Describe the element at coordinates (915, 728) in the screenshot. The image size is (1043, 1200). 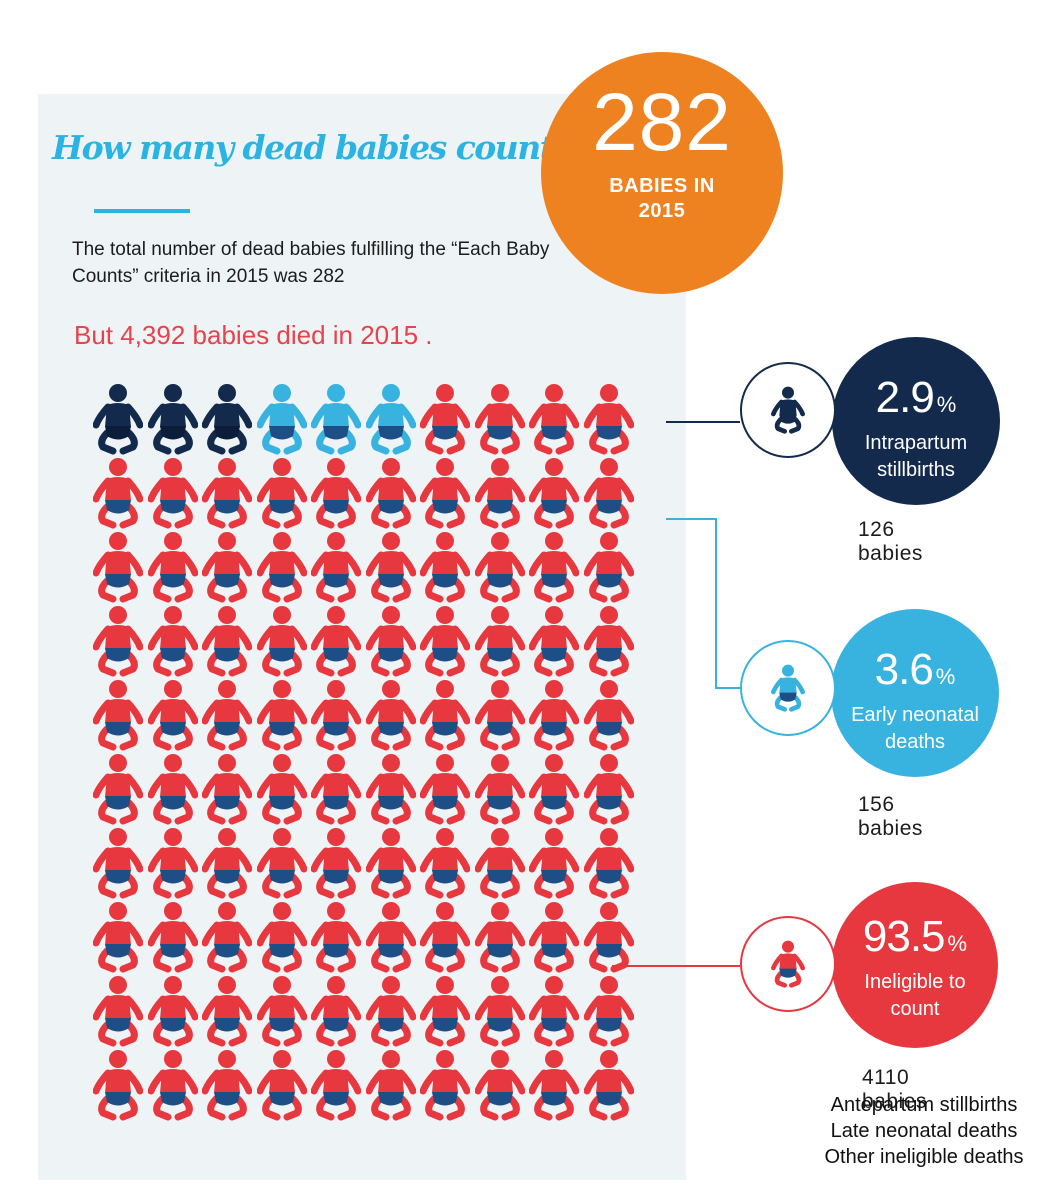
I see `category-name: Early neonatal deaths` at that location.